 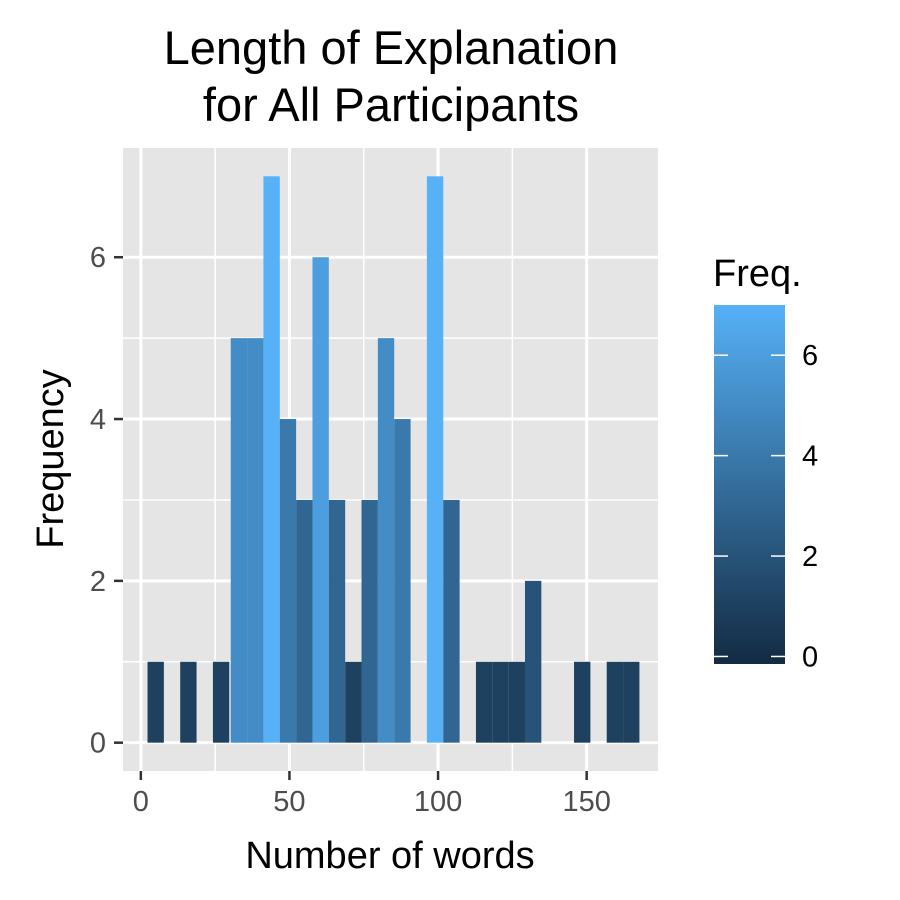 What do you see at coordinates (810, 457) in the screenshot?
I see `legend-tick-label: 4` at bounding box center [810, 457].